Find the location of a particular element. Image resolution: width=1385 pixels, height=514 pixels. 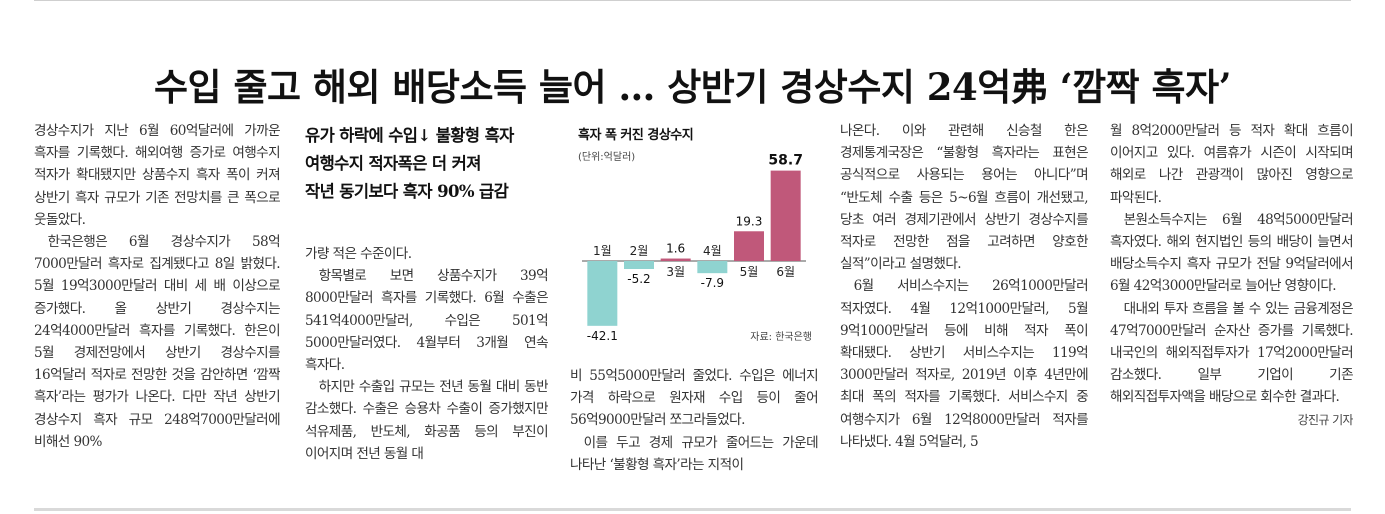

chart-value-label: -7.9 is located at coordinates (712, 283).